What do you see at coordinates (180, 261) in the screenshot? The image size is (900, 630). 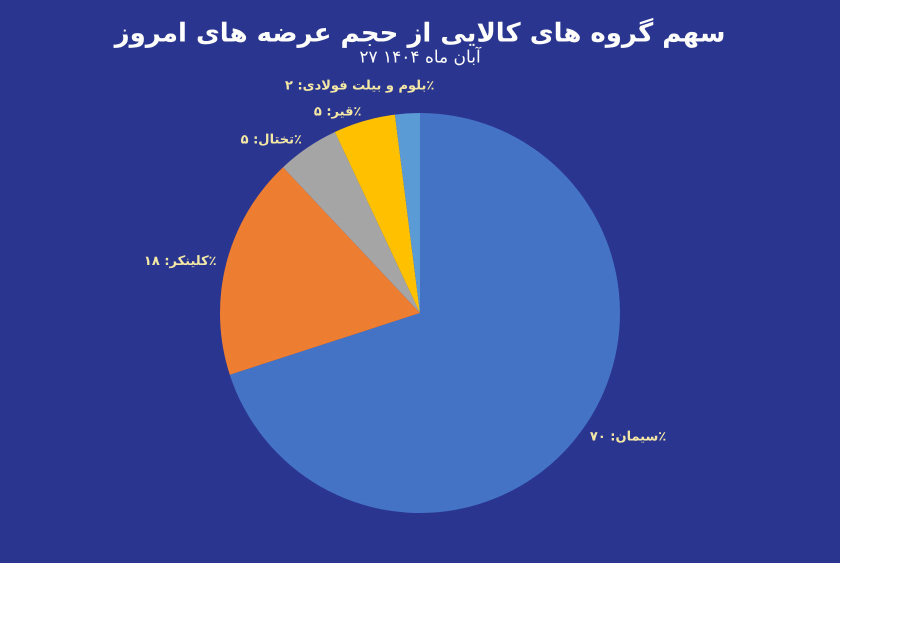 I see `slice-label: کلینکر: ۱۸٪` at bounding box center [180, 261].